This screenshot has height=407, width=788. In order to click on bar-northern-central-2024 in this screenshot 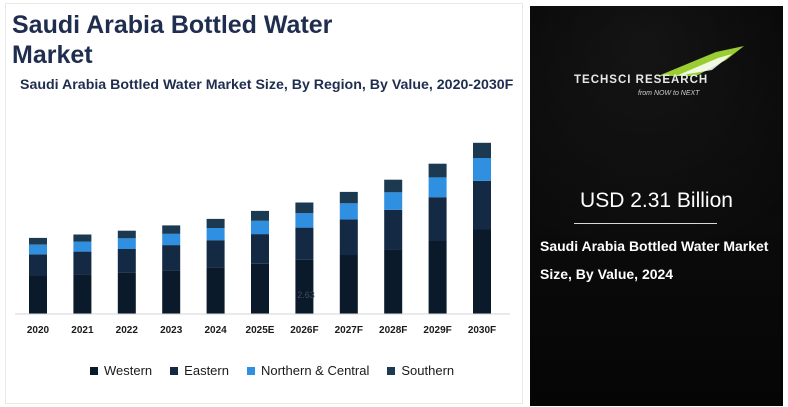, I will do `click(215, 234)`.